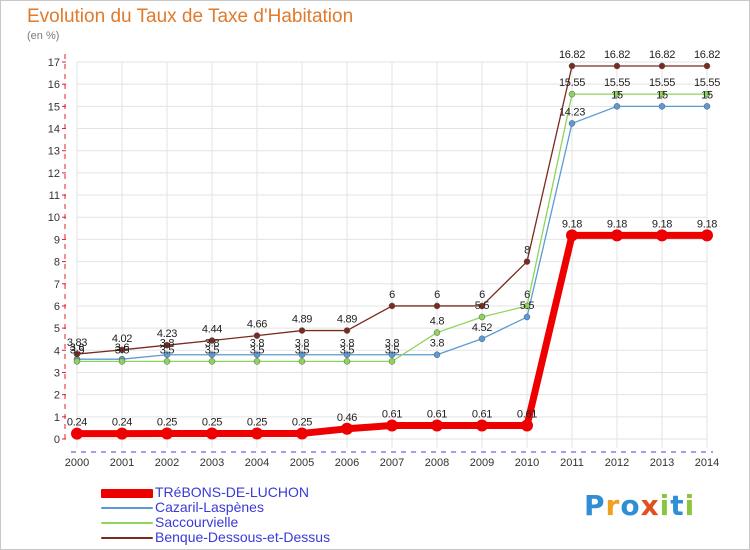  I want to click on chart-title: Evolution du Taux de Taxe d'Habitation, so click(190, 16).